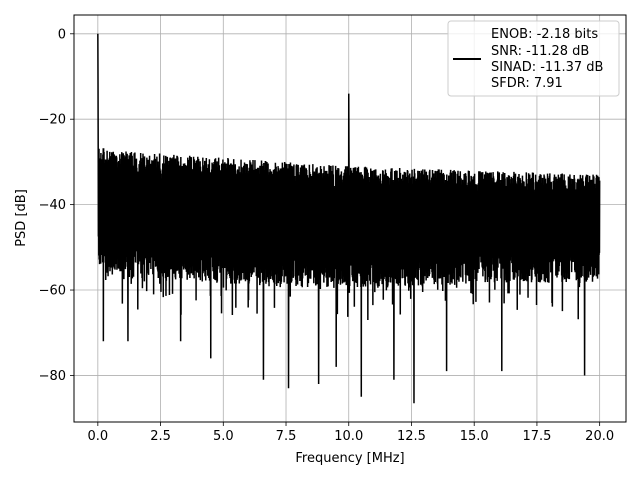 This screenshot has height=484, width=640. Describe the element at coordinates (411, 436) in the screenshot. I see `x-tick-label: 12.5` at that location.